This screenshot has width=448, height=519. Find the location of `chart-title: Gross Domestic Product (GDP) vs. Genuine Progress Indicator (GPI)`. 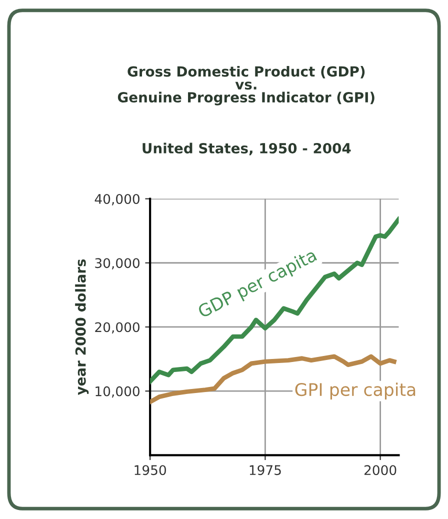

chart-title: Gross Domestic Product (GDP) vs. Genuine Progress Indicator (GPI) is located at coordinates (246, 86).